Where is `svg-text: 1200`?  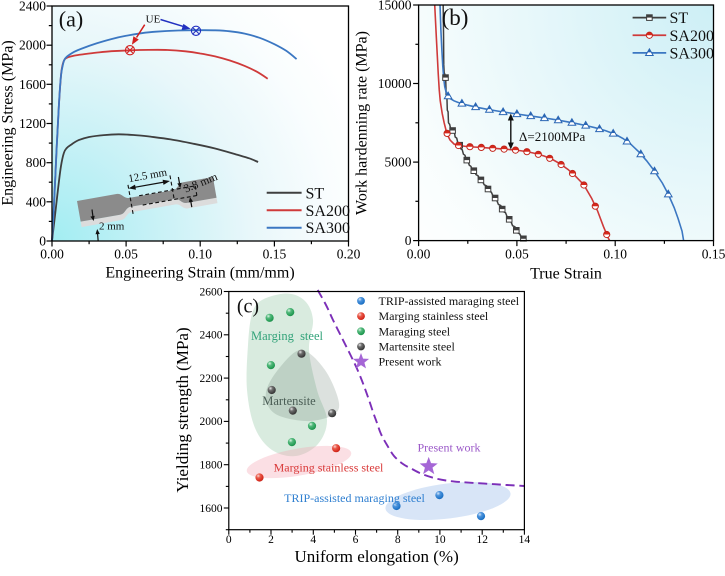
svg-text: 1200 is located at coordinates (32, 123).